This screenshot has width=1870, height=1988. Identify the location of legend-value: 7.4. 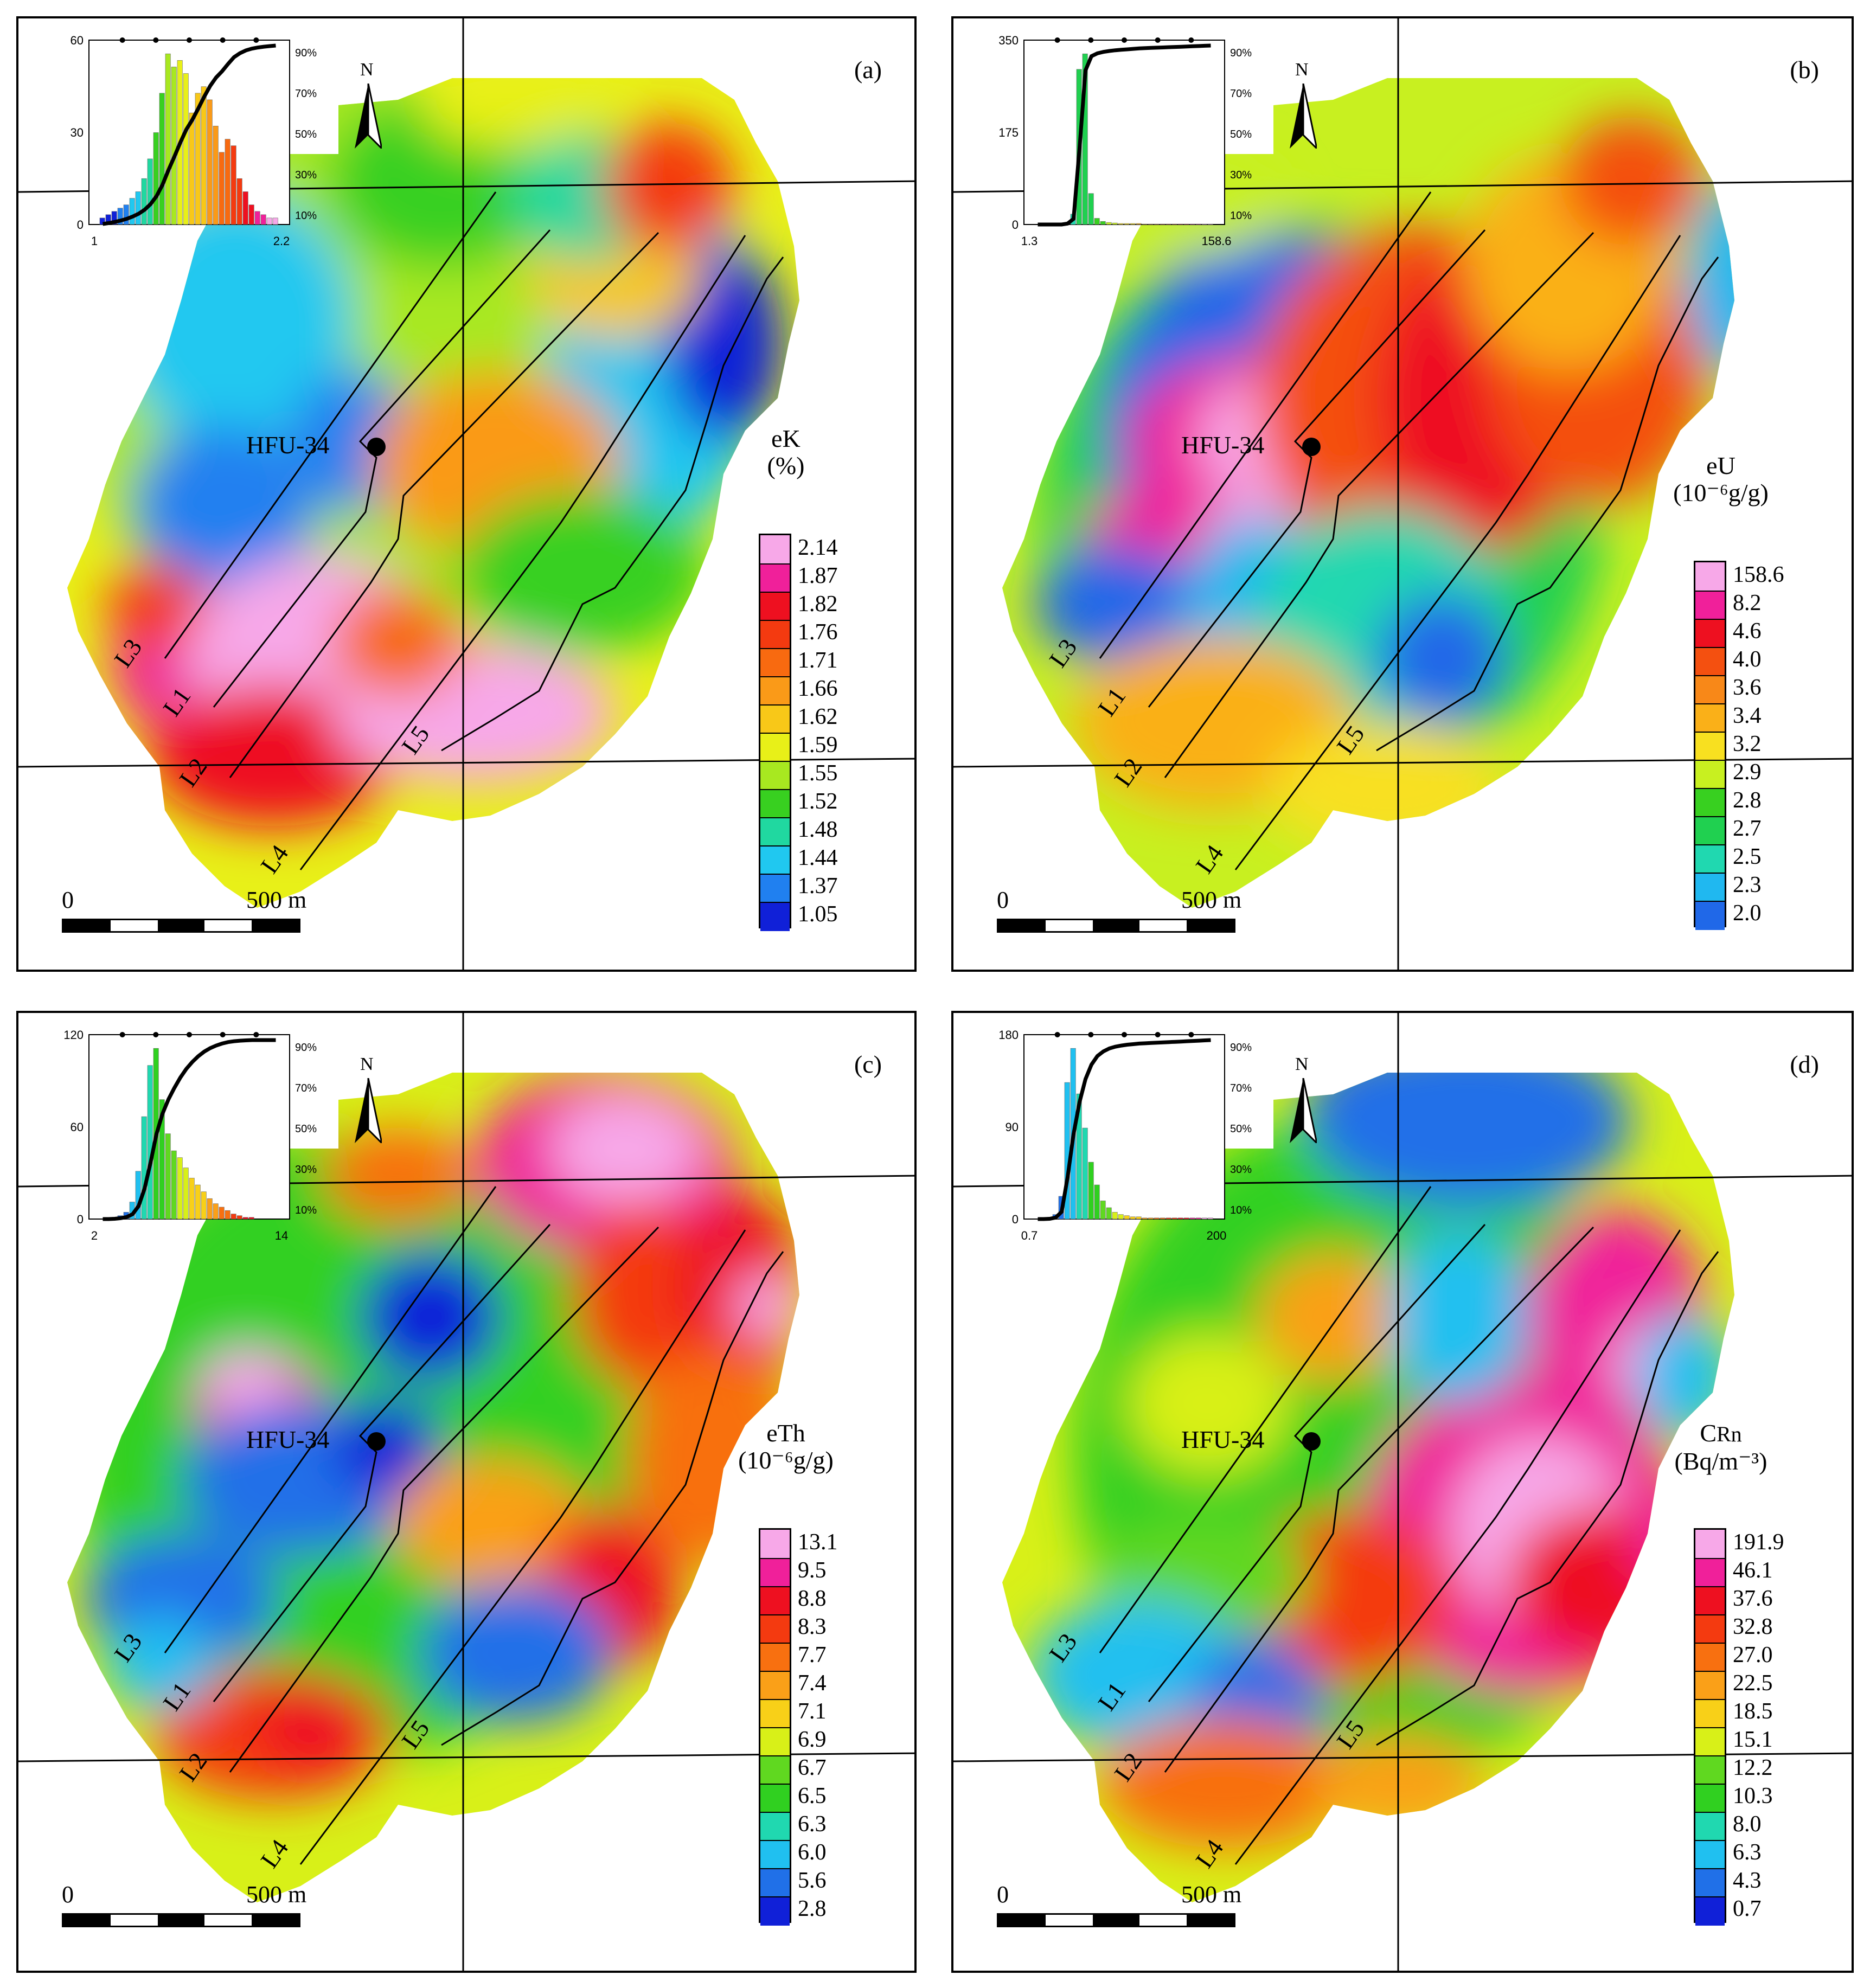
(812, 1684).